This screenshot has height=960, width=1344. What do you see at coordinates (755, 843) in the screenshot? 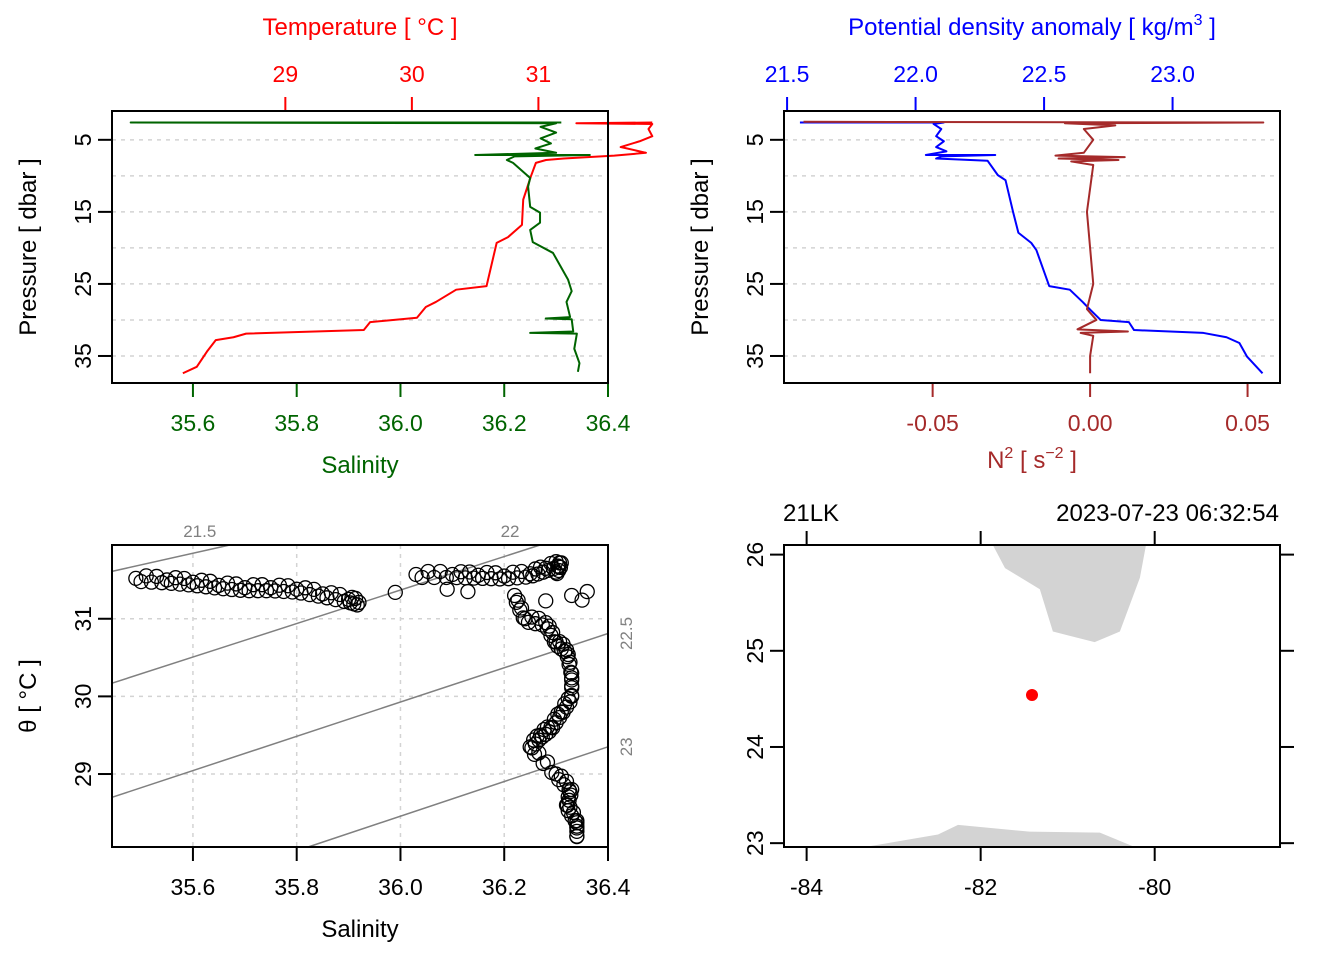
I see `map-lat-axis-label: 23` at bounding box center [755, 843].